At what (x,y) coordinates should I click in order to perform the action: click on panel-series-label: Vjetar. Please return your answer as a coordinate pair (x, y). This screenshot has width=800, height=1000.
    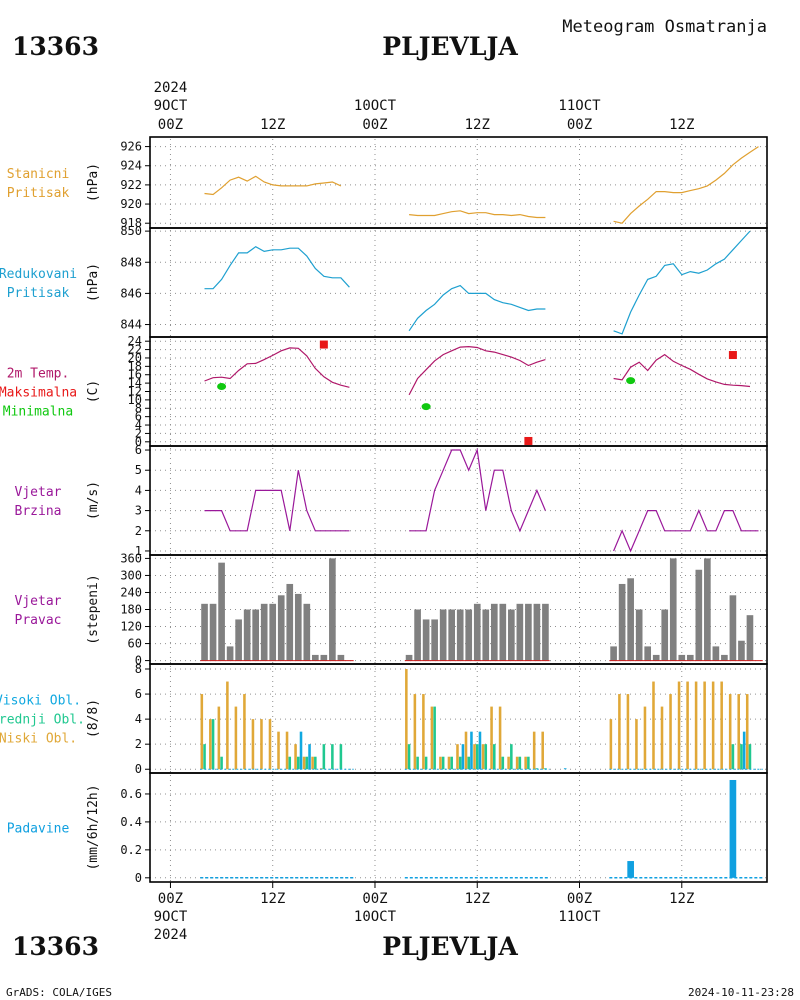
    Looking at the image, I should click on (38, 492).